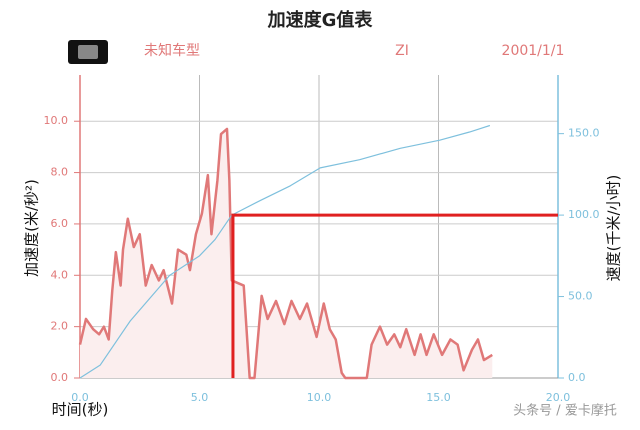 This screenshot has height=430, width=640. I want to click on y-tick-label: 10.0, so click(56, 120).